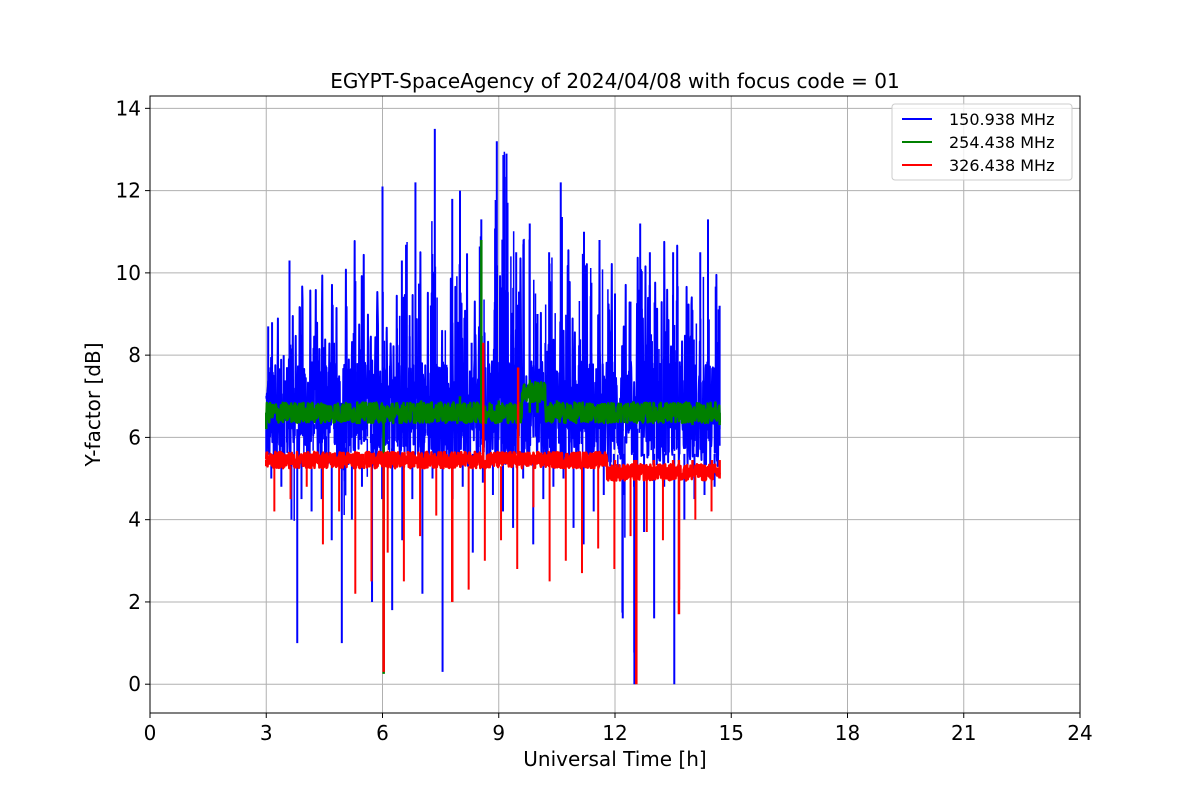  What do you see at coordinates (731, 733) in the screenshot?
I see `x-tick-label: 15` at bounding box center [731, 733].